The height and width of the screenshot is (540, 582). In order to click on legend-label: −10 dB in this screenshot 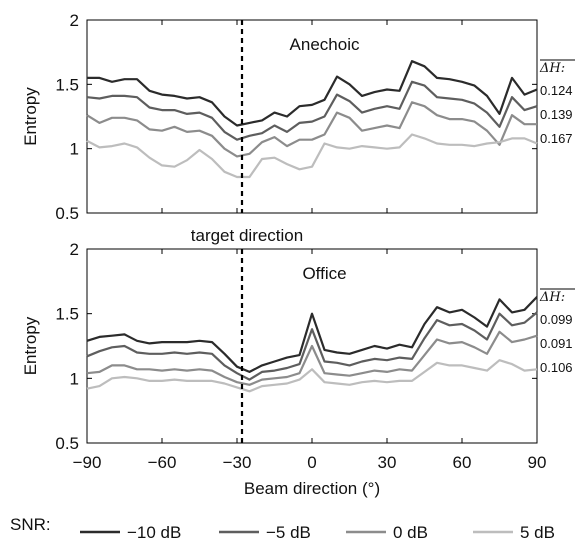, I will do `click(154, 531)`.